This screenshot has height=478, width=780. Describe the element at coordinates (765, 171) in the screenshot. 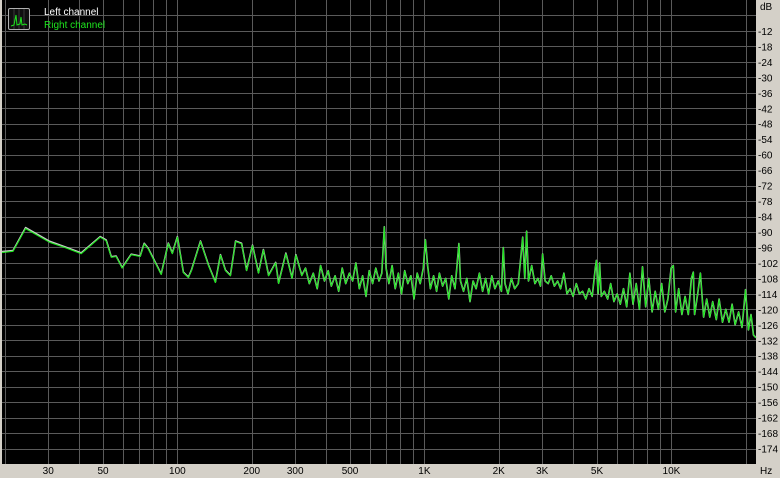

I see `y-tick-label: -66` at that location.